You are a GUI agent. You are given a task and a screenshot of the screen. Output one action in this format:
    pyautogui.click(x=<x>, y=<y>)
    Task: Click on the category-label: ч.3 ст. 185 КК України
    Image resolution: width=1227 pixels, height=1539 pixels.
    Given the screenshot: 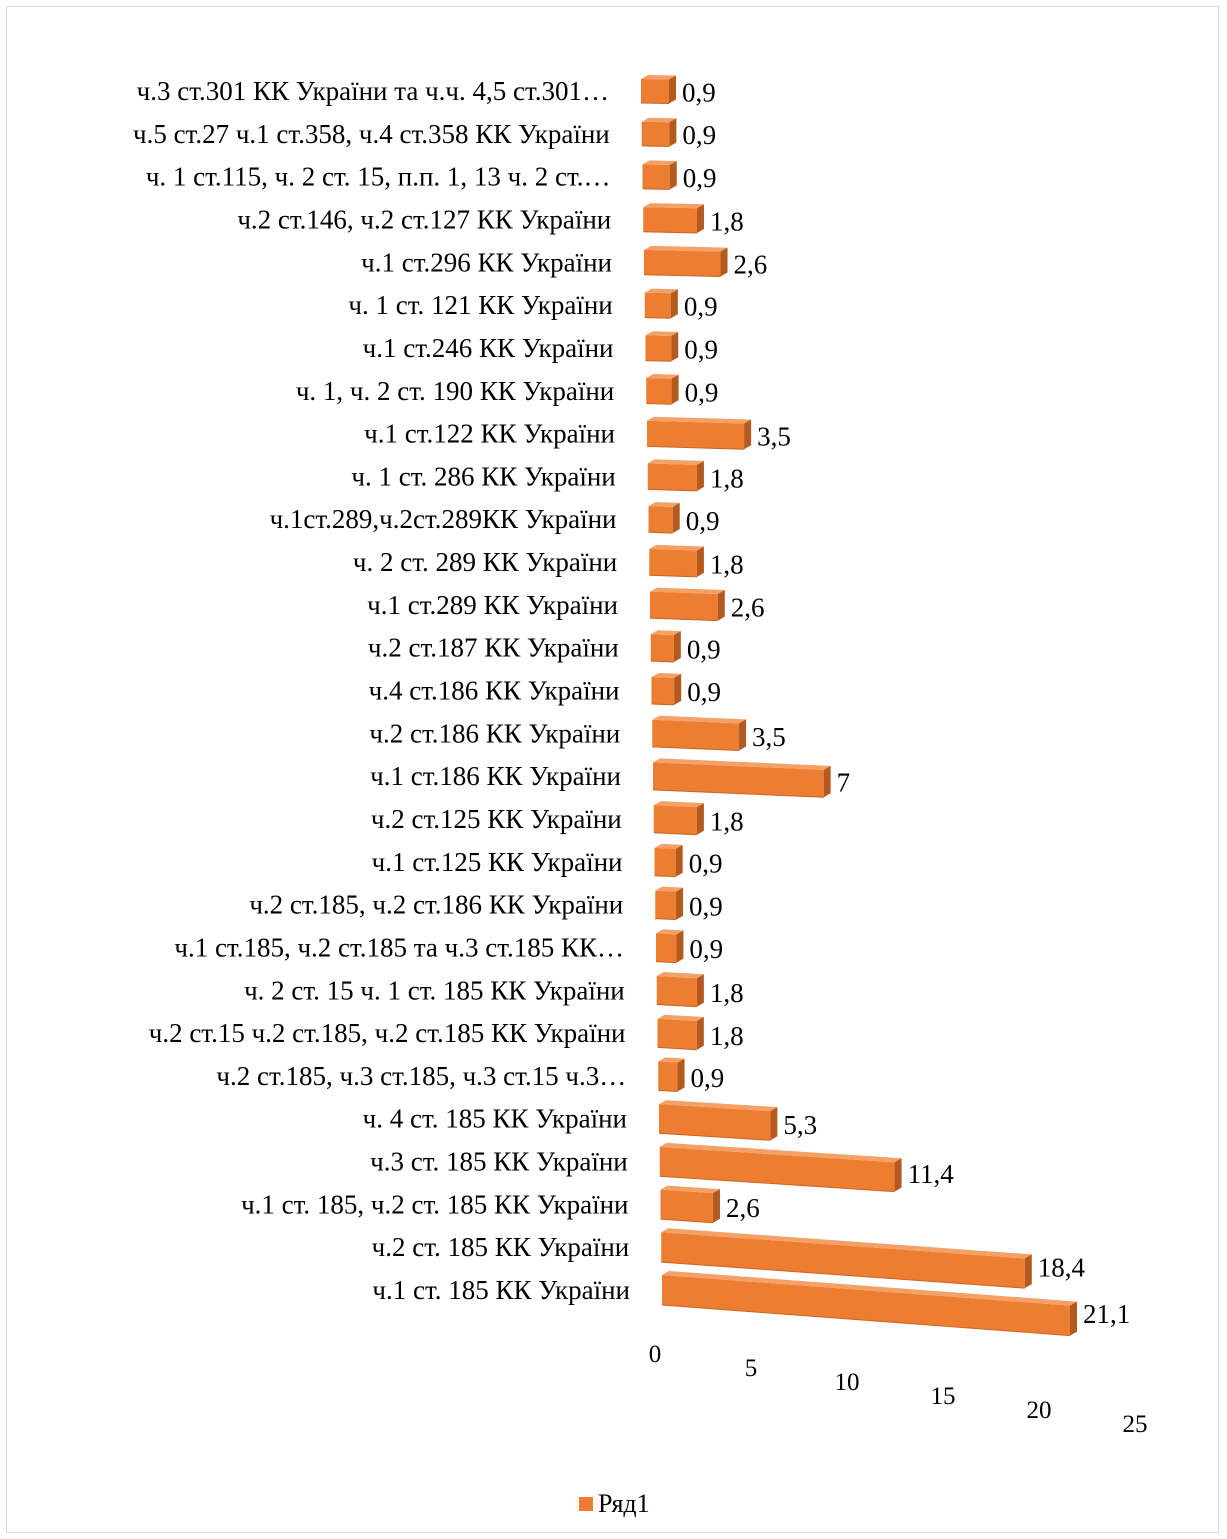 What is the action you would take?
    pyautogui.click(x=499, y=1162)
    